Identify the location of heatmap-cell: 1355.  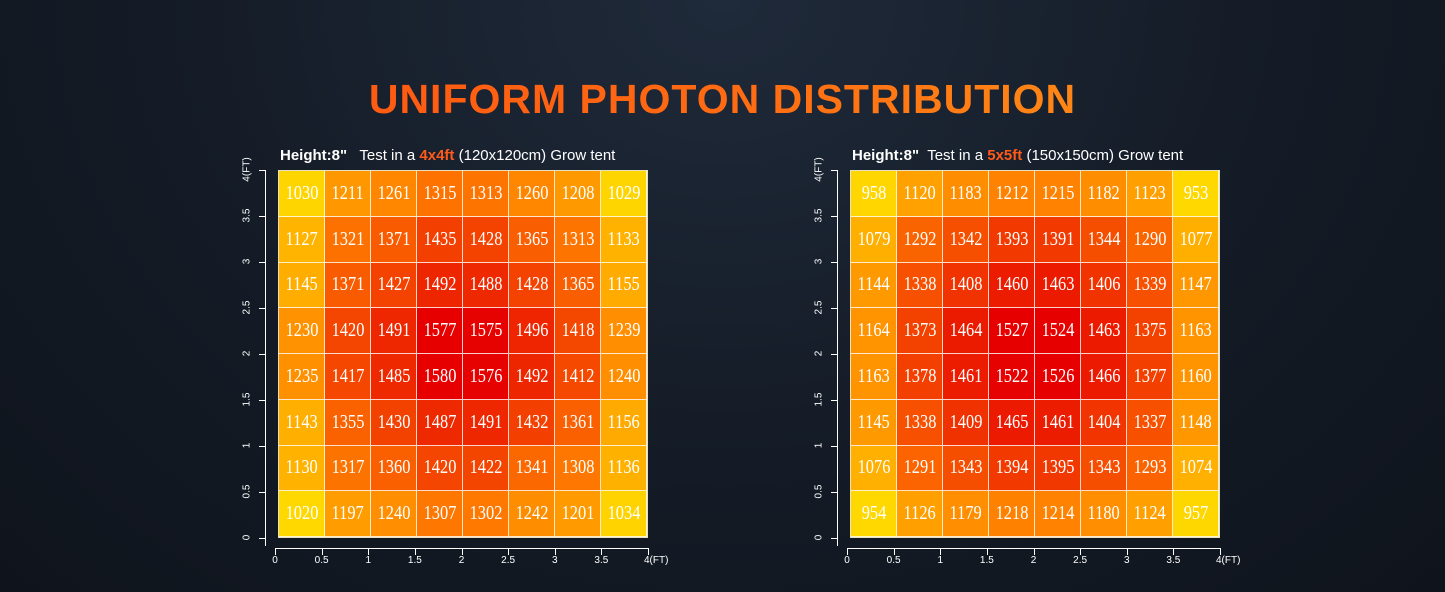
(348, 422).